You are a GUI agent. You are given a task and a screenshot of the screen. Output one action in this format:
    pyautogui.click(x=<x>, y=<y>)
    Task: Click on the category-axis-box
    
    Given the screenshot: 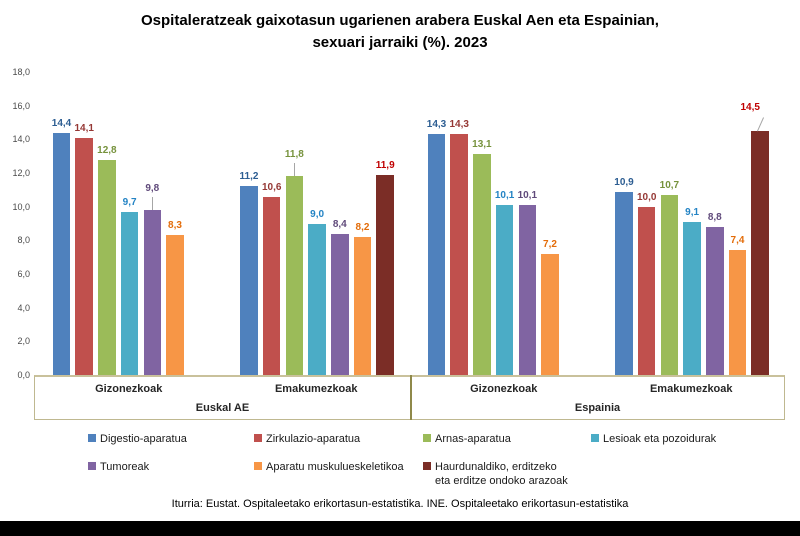 What is the action you would take?
    pyautogui.click(x=409, y=397)
    